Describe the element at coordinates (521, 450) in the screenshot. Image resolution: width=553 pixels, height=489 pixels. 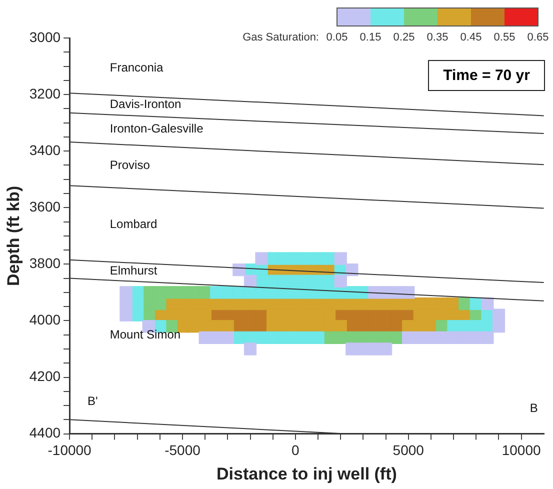
I see `x-tick-label: 10000` at that location.